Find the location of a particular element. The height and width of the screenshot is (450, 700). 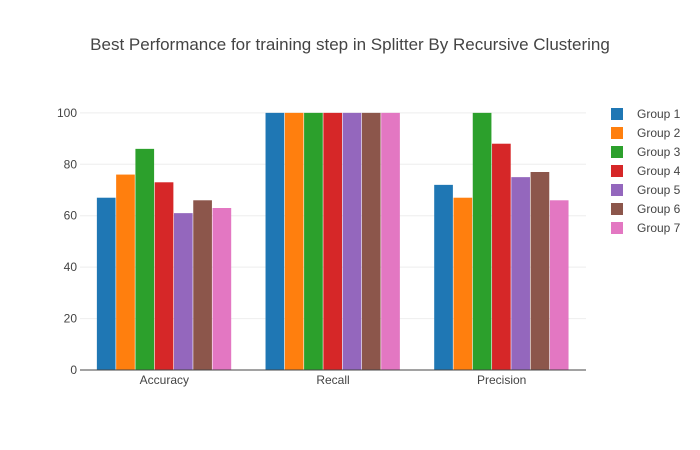

legend-label: Group 6 is located at coordinates (659, 209).